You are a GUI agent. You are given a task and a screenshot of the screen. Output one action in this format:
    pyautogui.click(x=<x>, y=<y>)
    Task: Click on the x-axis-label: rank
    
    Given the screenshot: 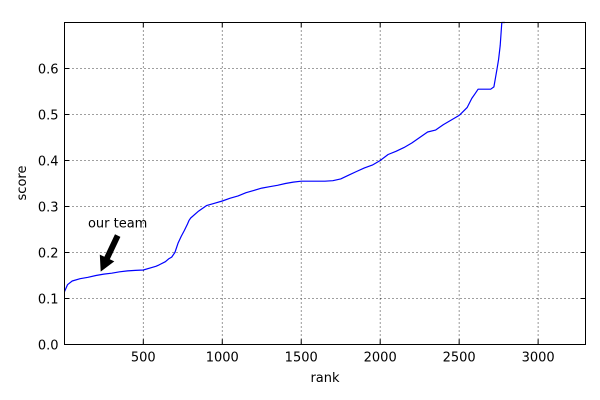 What is the action you would take?
    pyautogui.click(x=325, y=378)
    